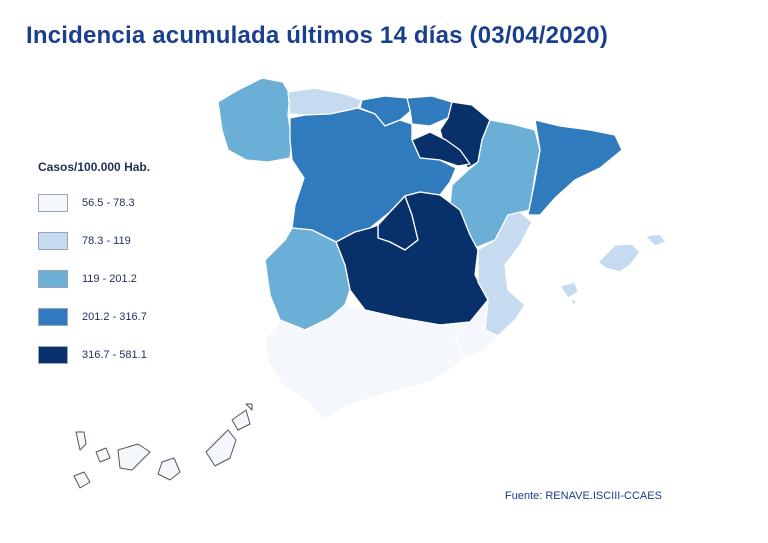  What do you see at coordinates (148, 241) in the screenshot?
I see `legend-item: 78.3 - 119` at bounding box center [148, 241].